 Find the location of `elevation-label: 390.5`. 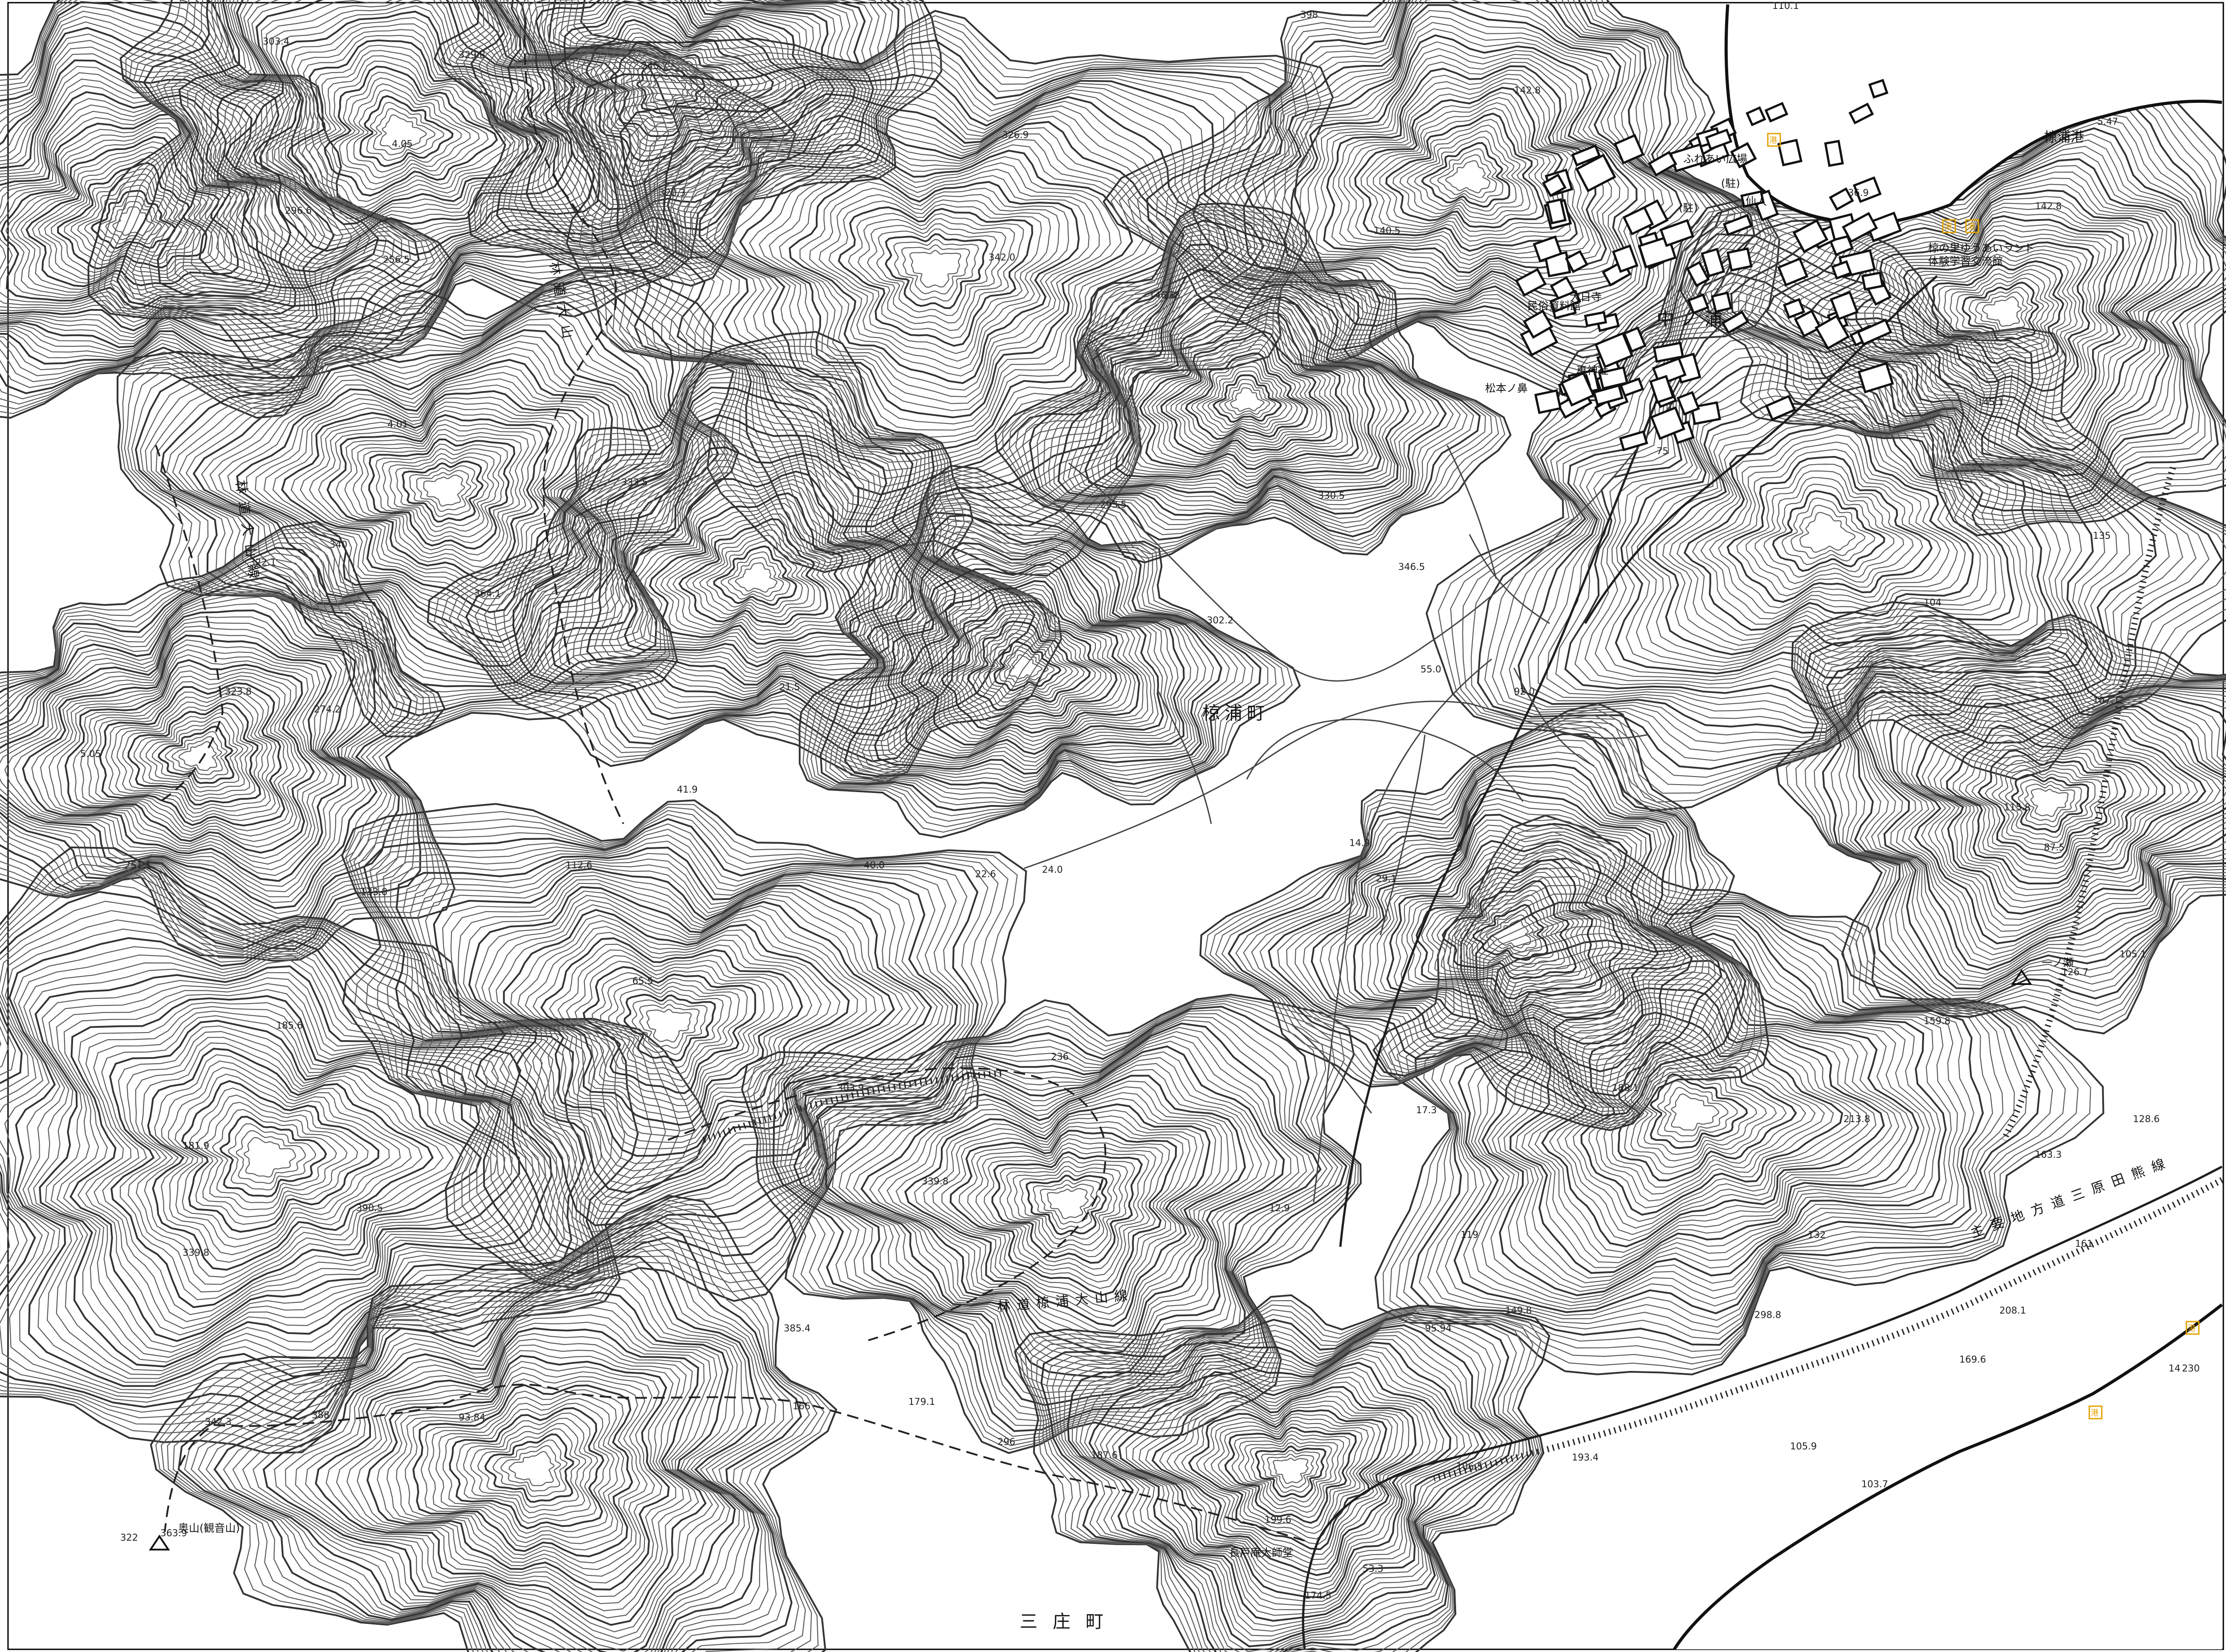

elevation-label: 390.5 is located at coordinates (369, 1208).